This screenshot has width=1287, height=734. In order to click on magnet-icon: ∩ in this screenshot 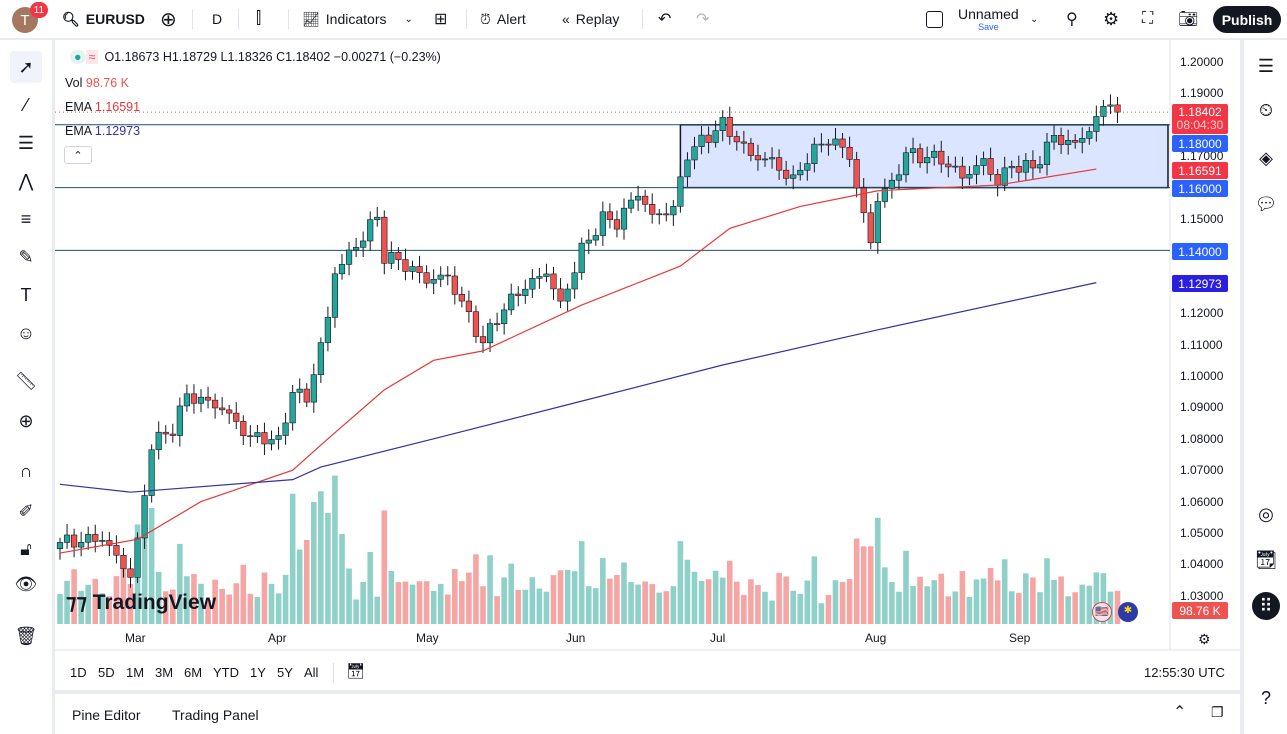, I will do `click(26, 470)`.